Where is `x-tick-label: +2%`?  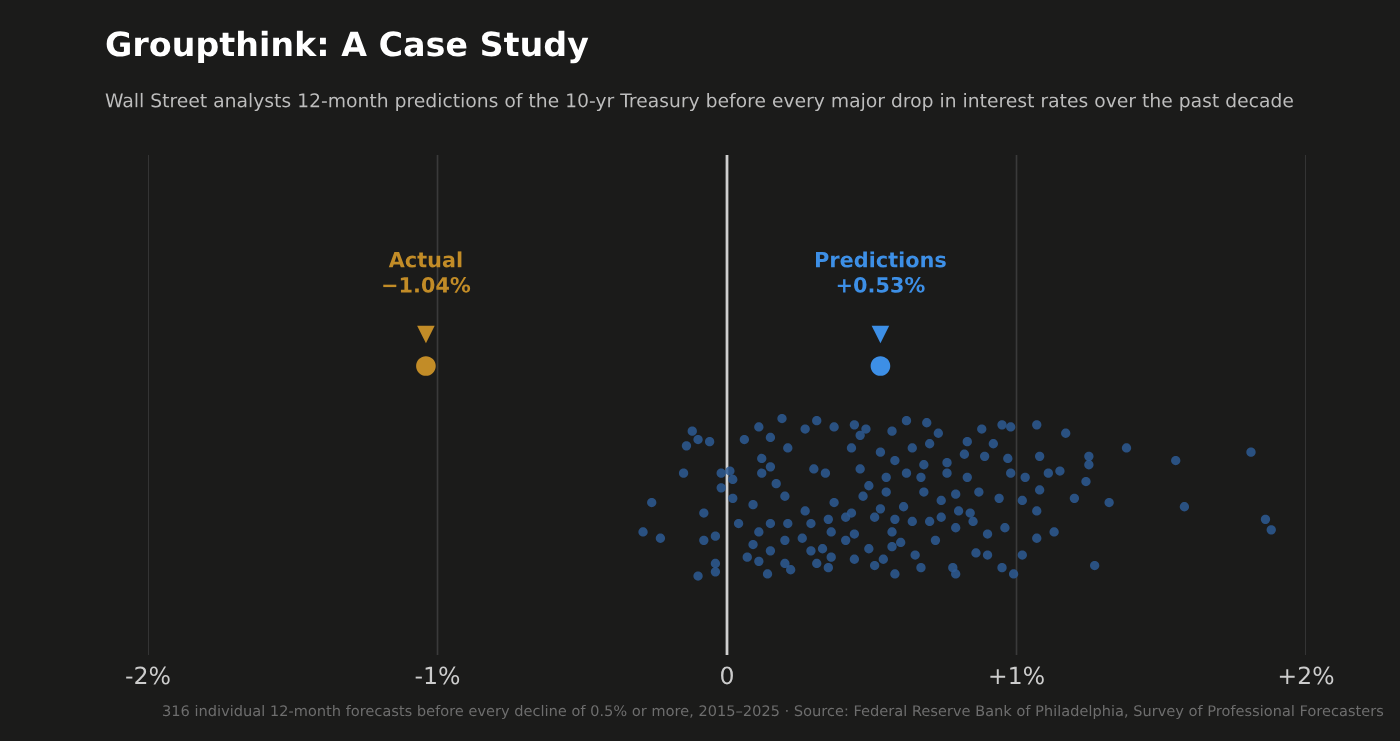 x-tick-label: +2% is located at coordinates (1306, 675).